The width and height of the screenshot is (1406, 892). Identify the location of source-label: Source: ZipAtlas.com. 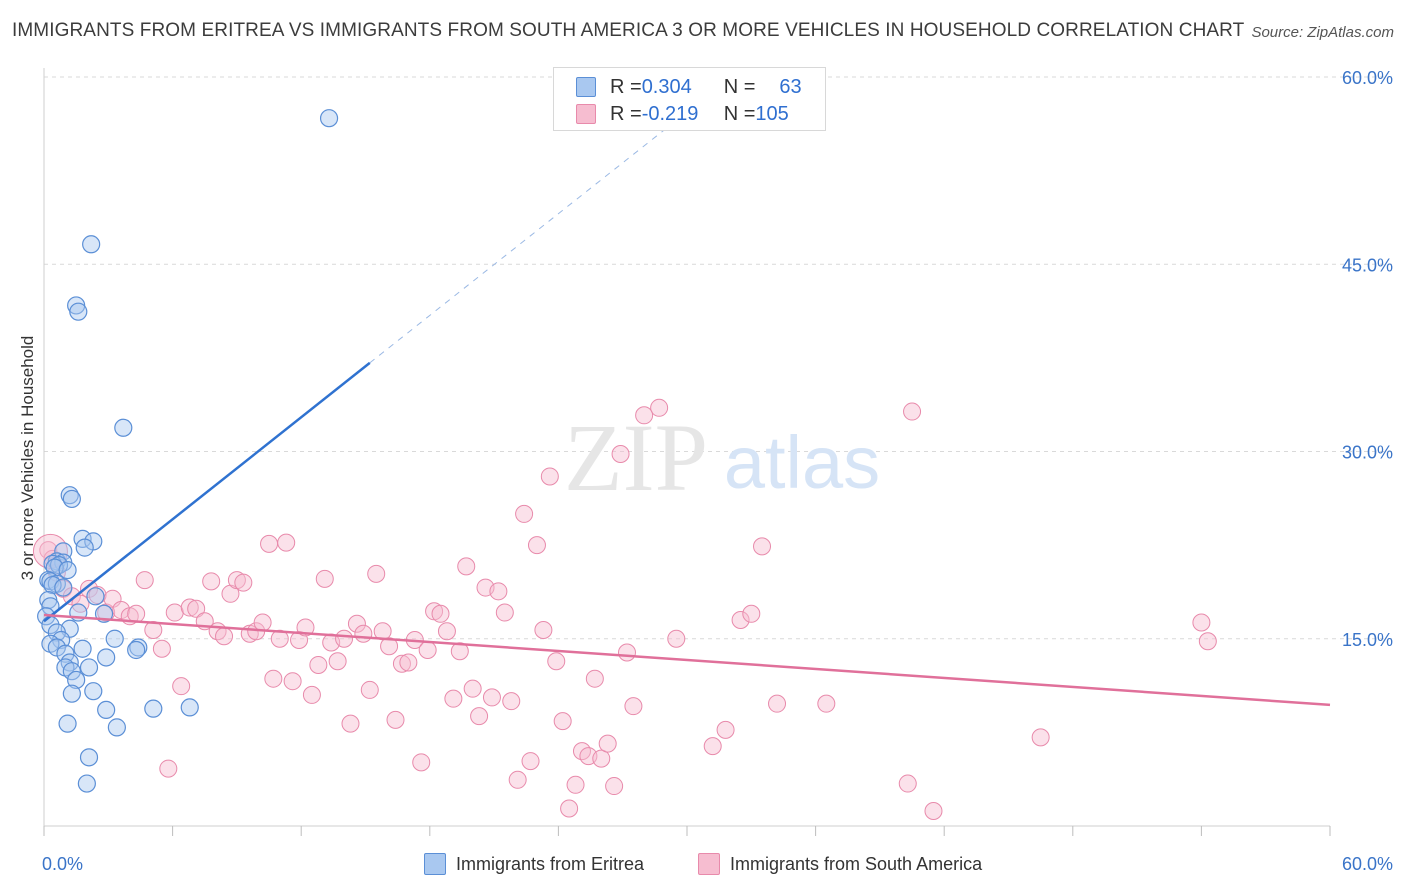
(1322, 32).